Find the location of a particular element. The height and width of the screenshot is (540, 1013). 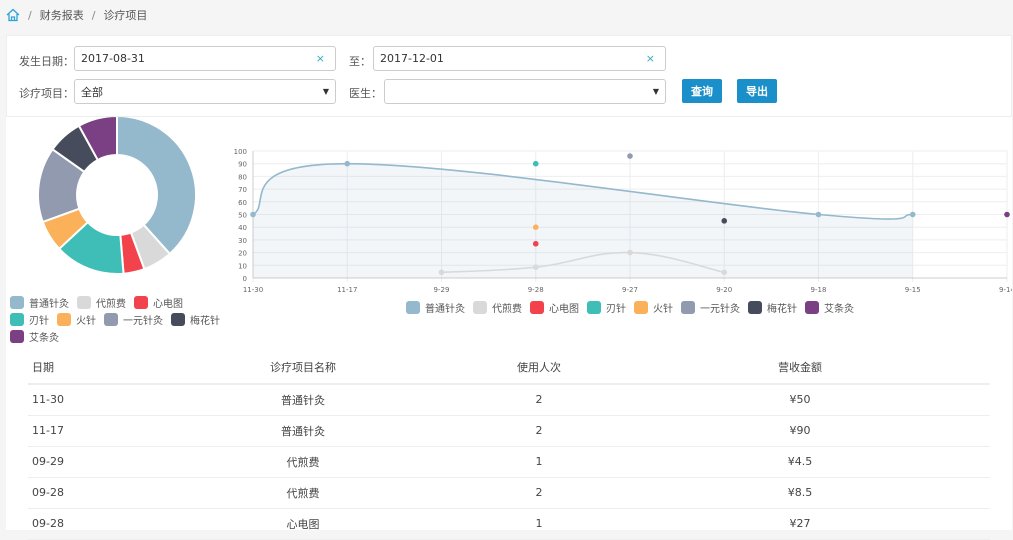

cell-revenue: ¥27 is located at coordinates (800, 524).